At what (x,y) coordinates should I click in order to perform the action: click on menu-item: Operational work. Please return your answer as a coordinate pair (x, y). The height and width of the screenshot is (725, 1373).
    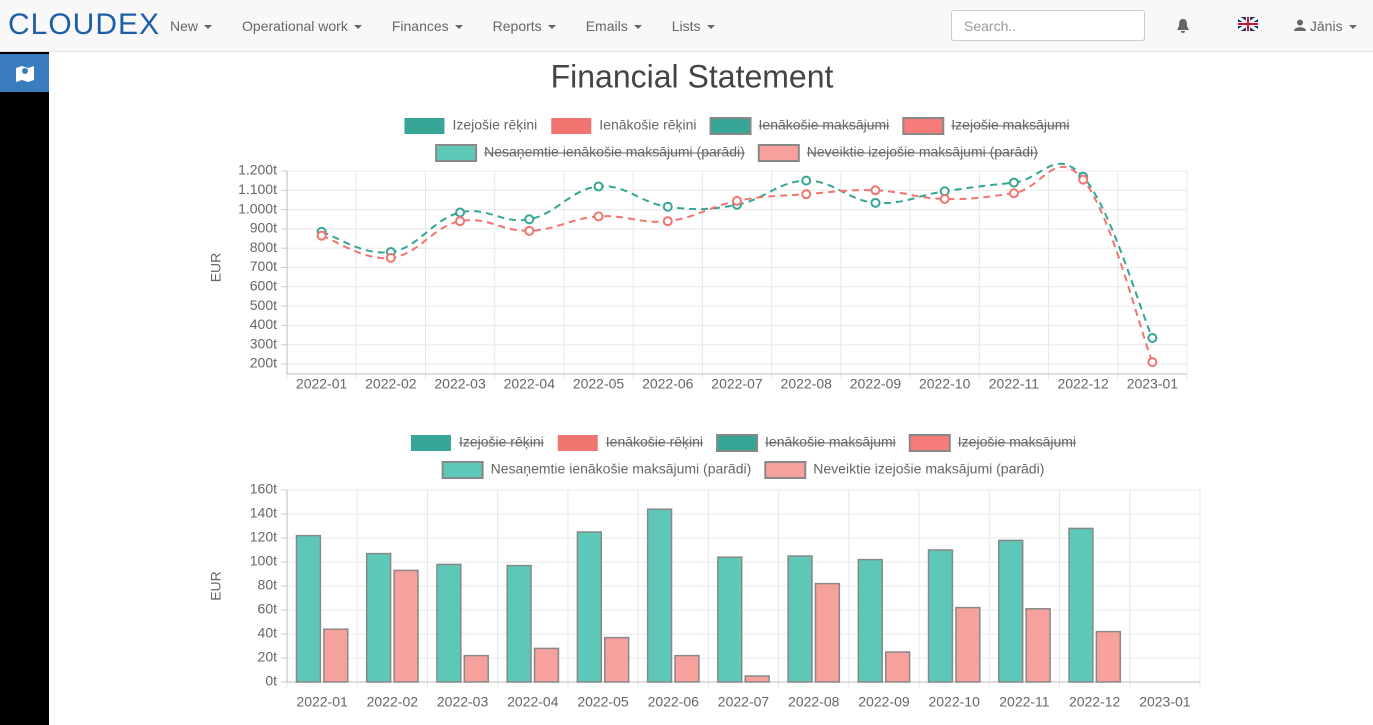
    Looking at the image, I should click on (302, 26).